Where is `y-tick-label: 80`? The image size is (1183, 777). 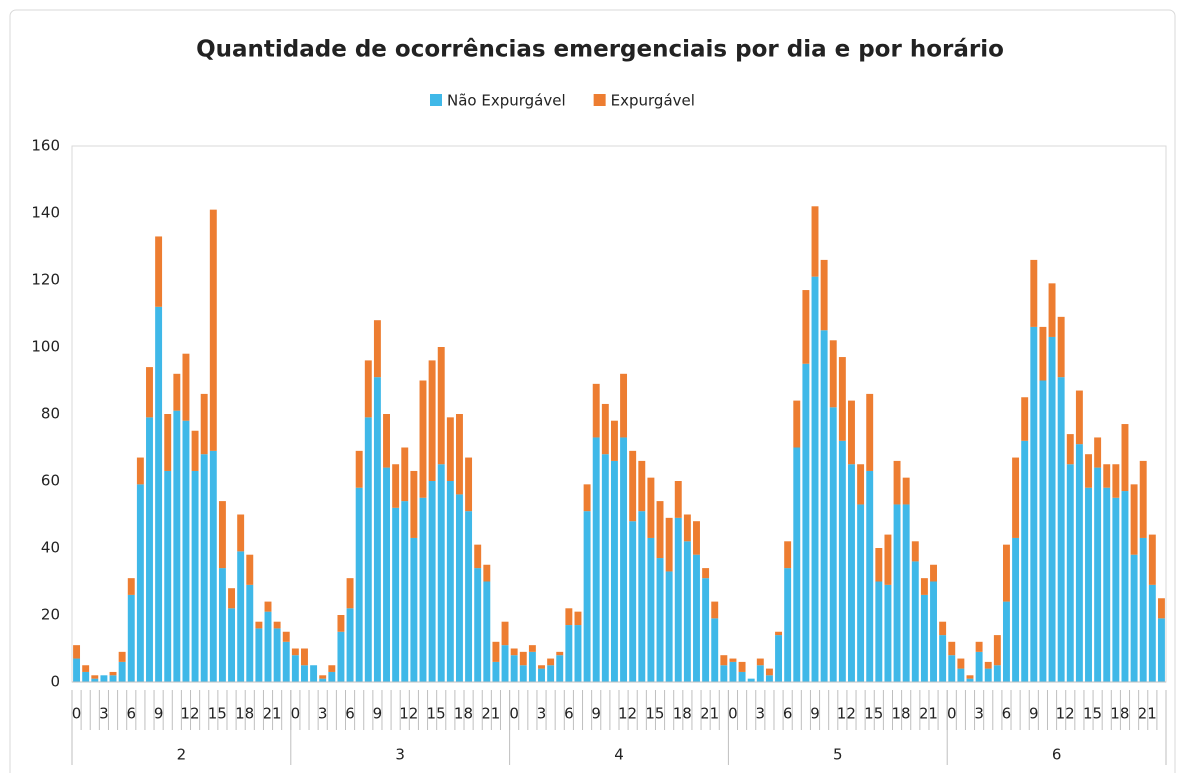
y-tick-label: 80 is located at coordinates (50, 414).